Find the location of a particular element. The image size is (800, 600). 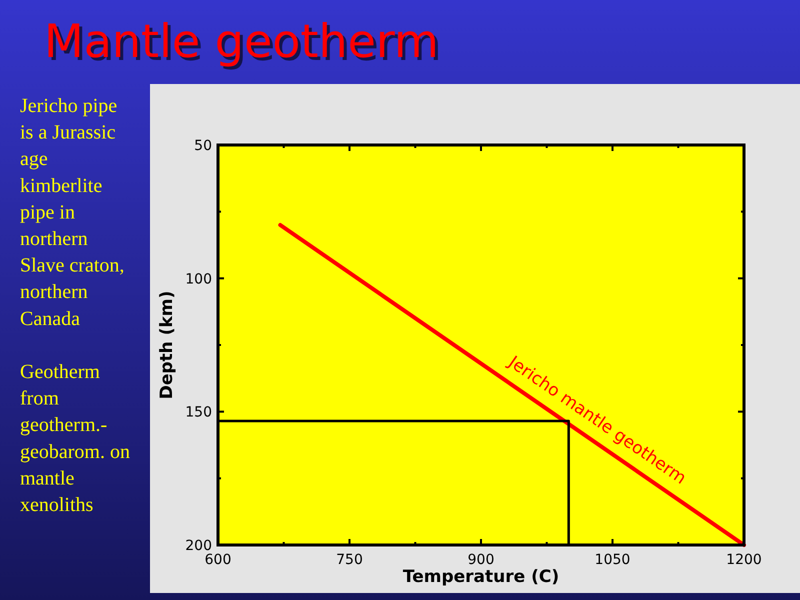

x-tick-label: 750 is located at coordinates (349, 560).